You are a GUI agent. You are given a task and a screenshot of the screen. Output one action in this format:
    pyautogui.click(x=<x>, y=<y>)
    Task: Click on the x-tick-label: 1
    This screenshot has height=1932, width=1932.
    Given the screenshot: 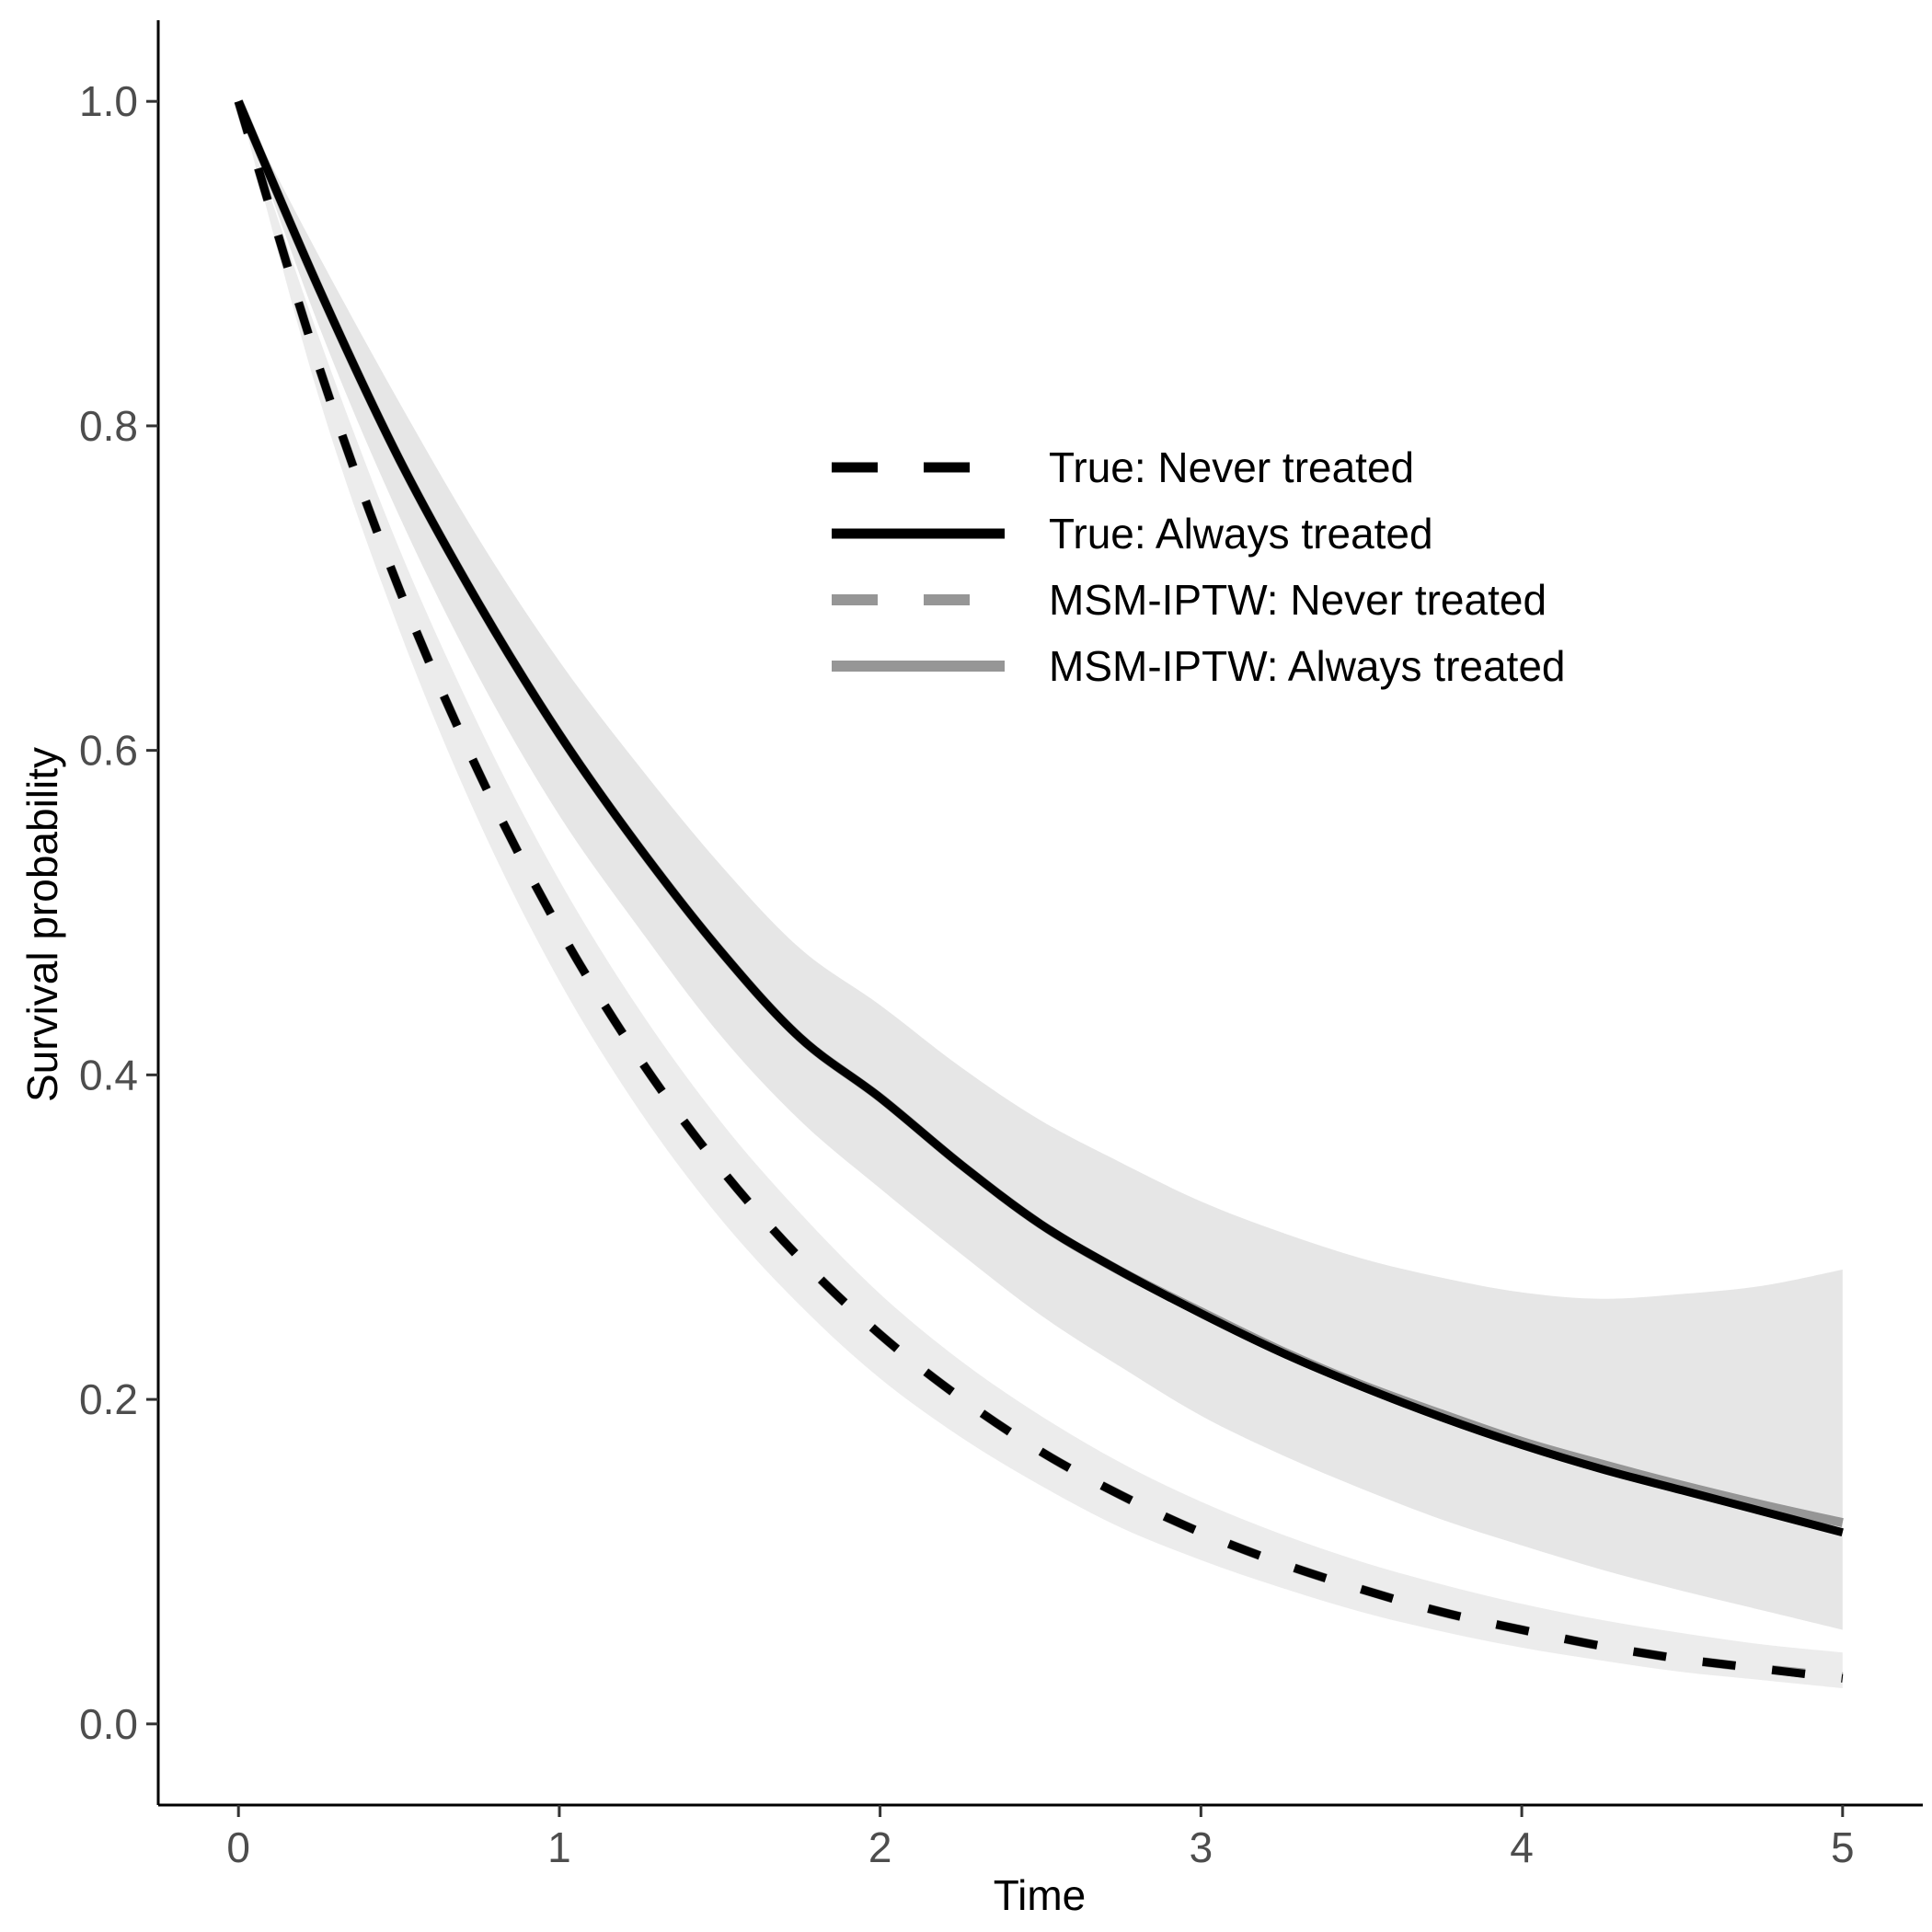 What is the action you would take?
    pyautogui.click(x=559, y=1847)
    